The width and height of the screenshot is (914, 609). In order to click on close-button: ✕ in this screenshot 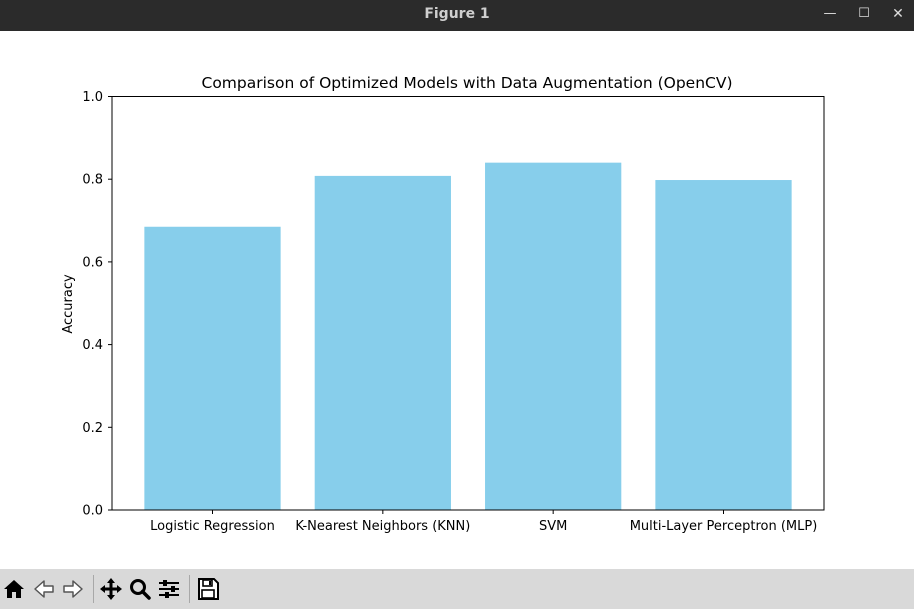, I will do `click(898, 14)`.